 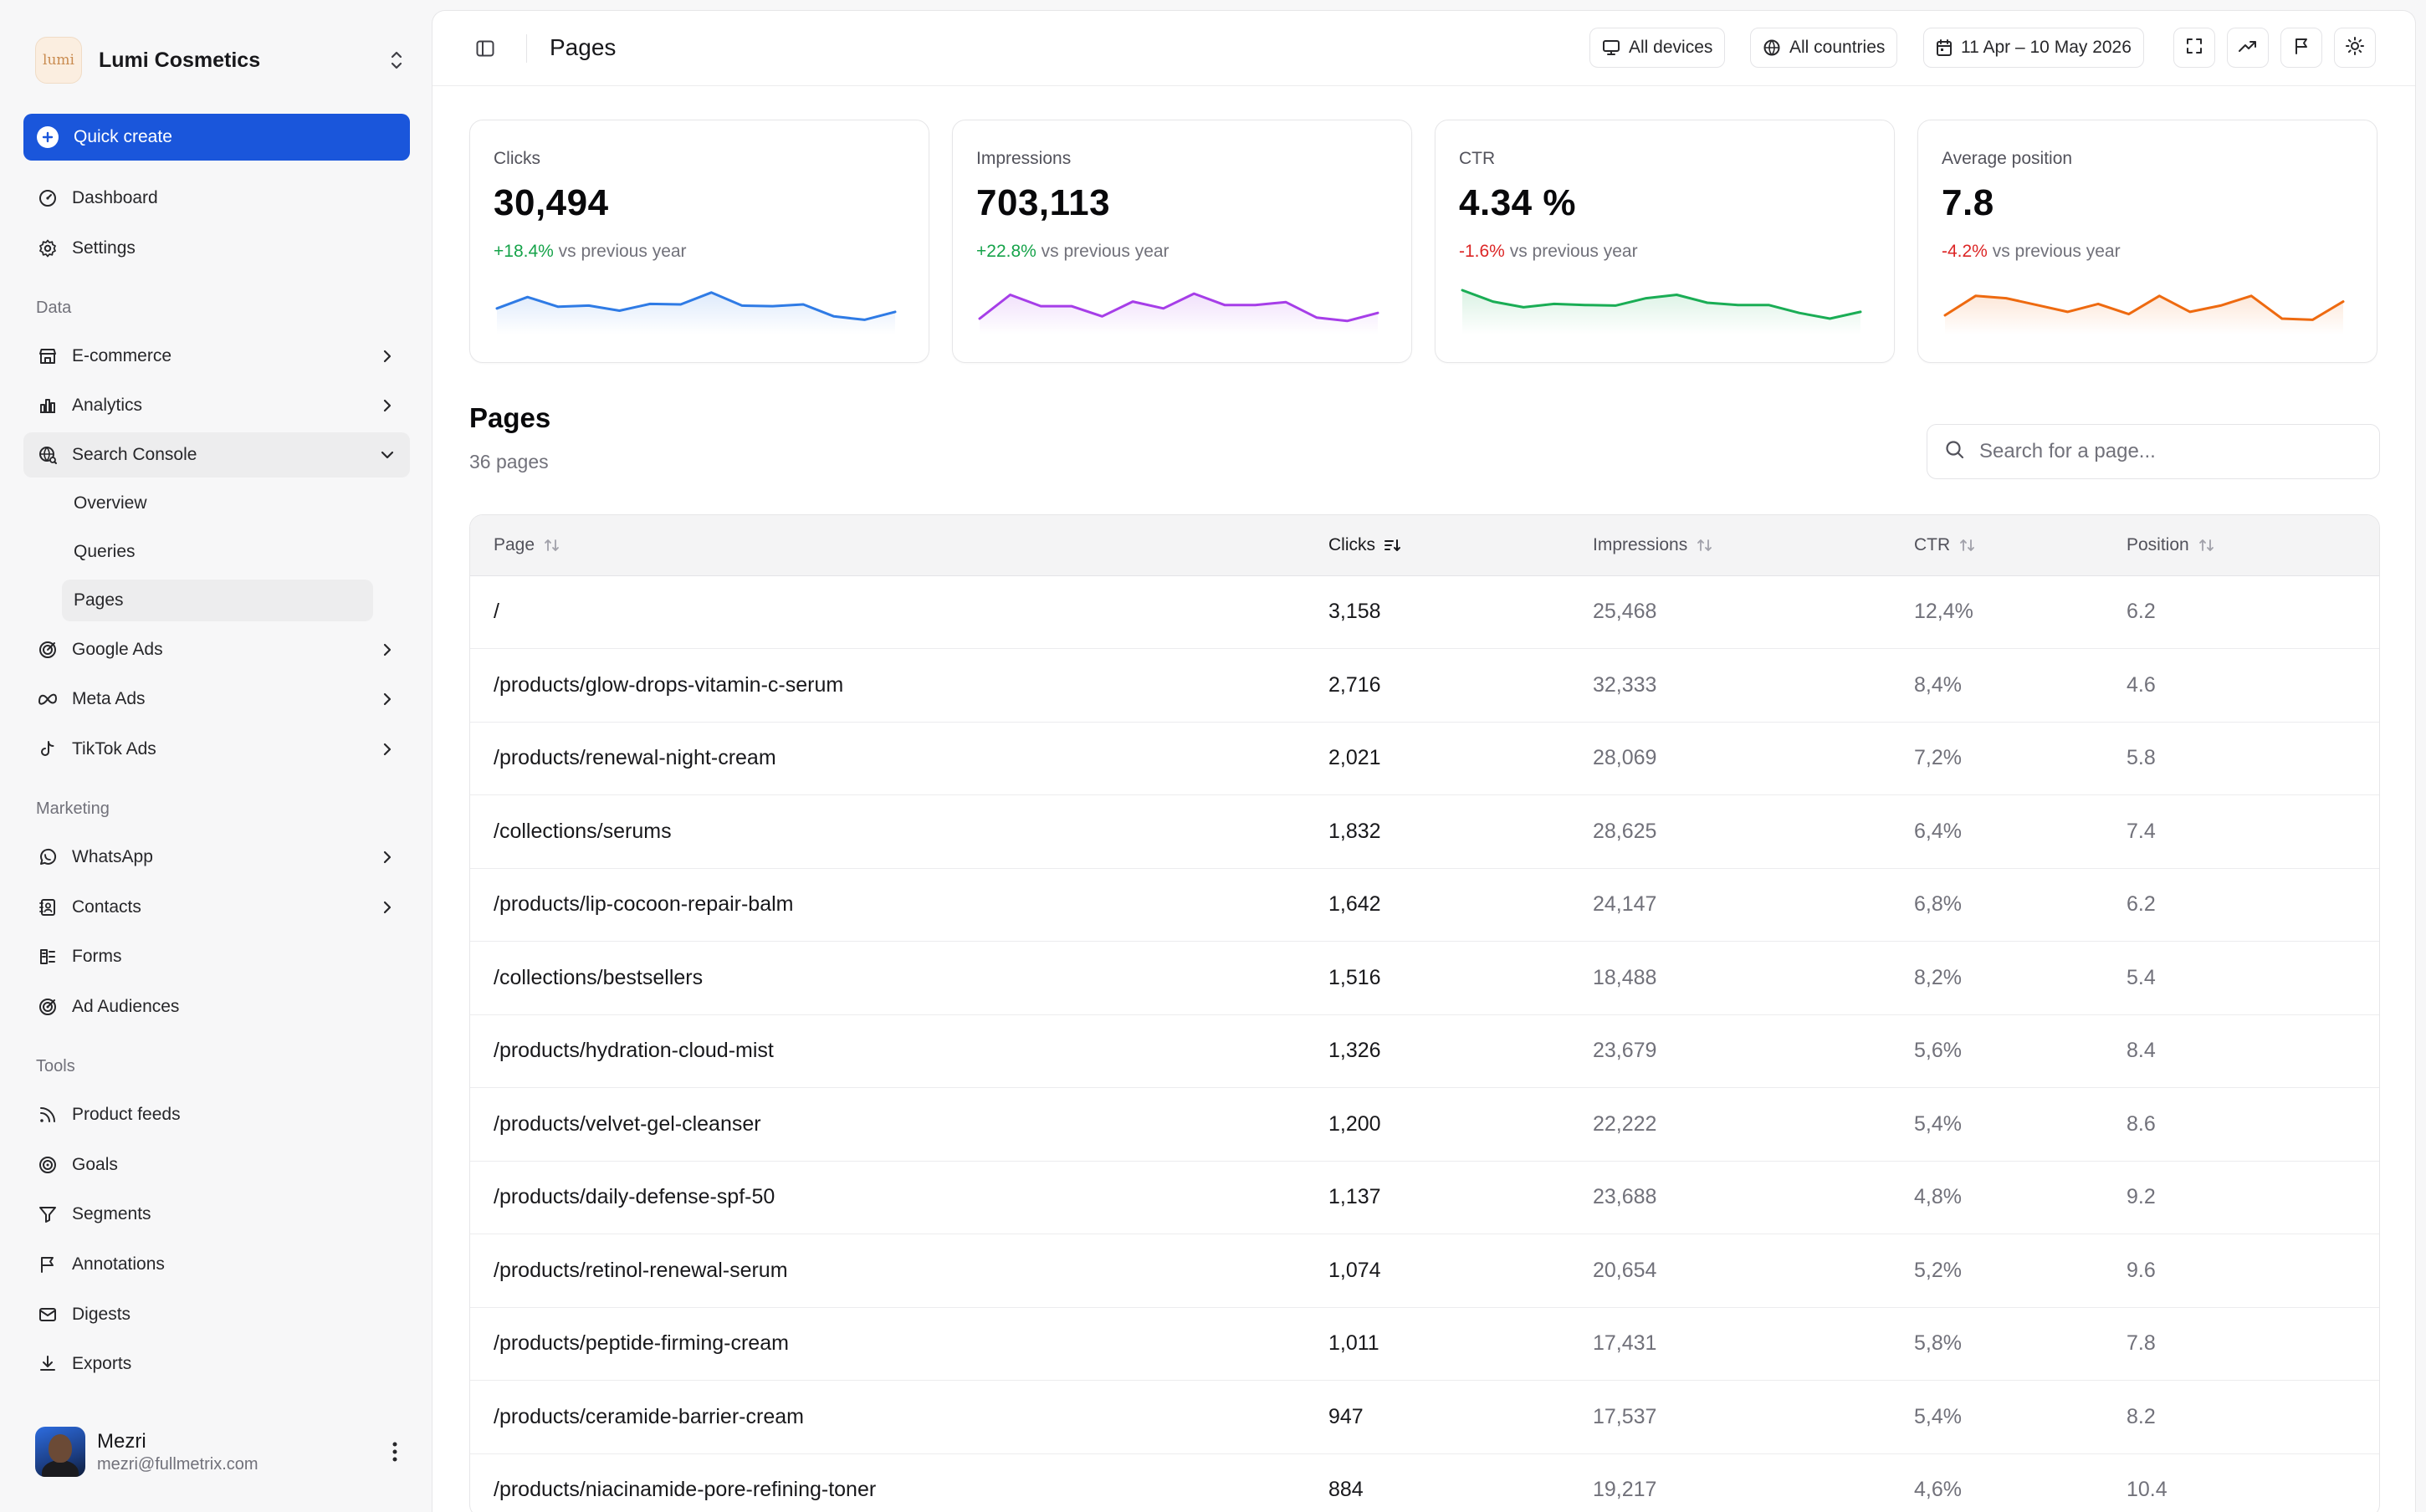 I want to click on cell-page: /products/glow-drops-vitamin-c-serum, so click(x=669, y=684).